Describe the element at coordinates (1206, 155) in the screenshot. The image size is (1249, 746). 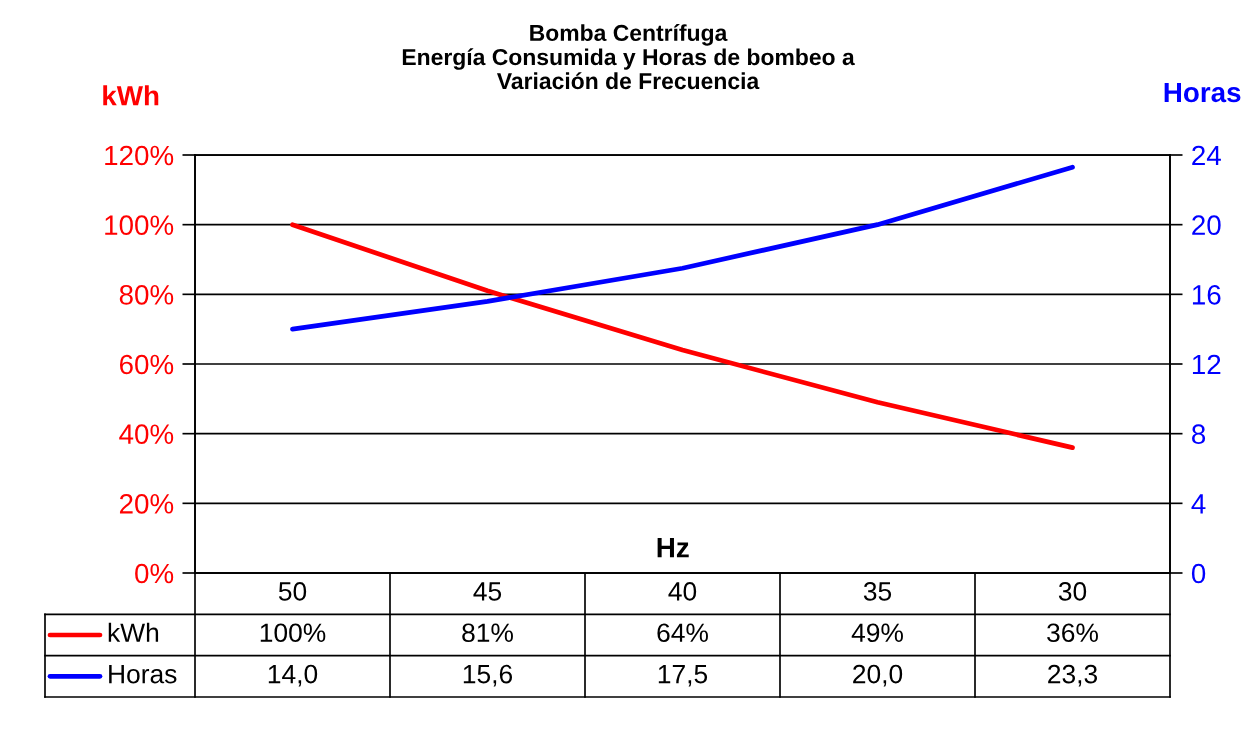
I see `y2-tick-label: 24` at that location.